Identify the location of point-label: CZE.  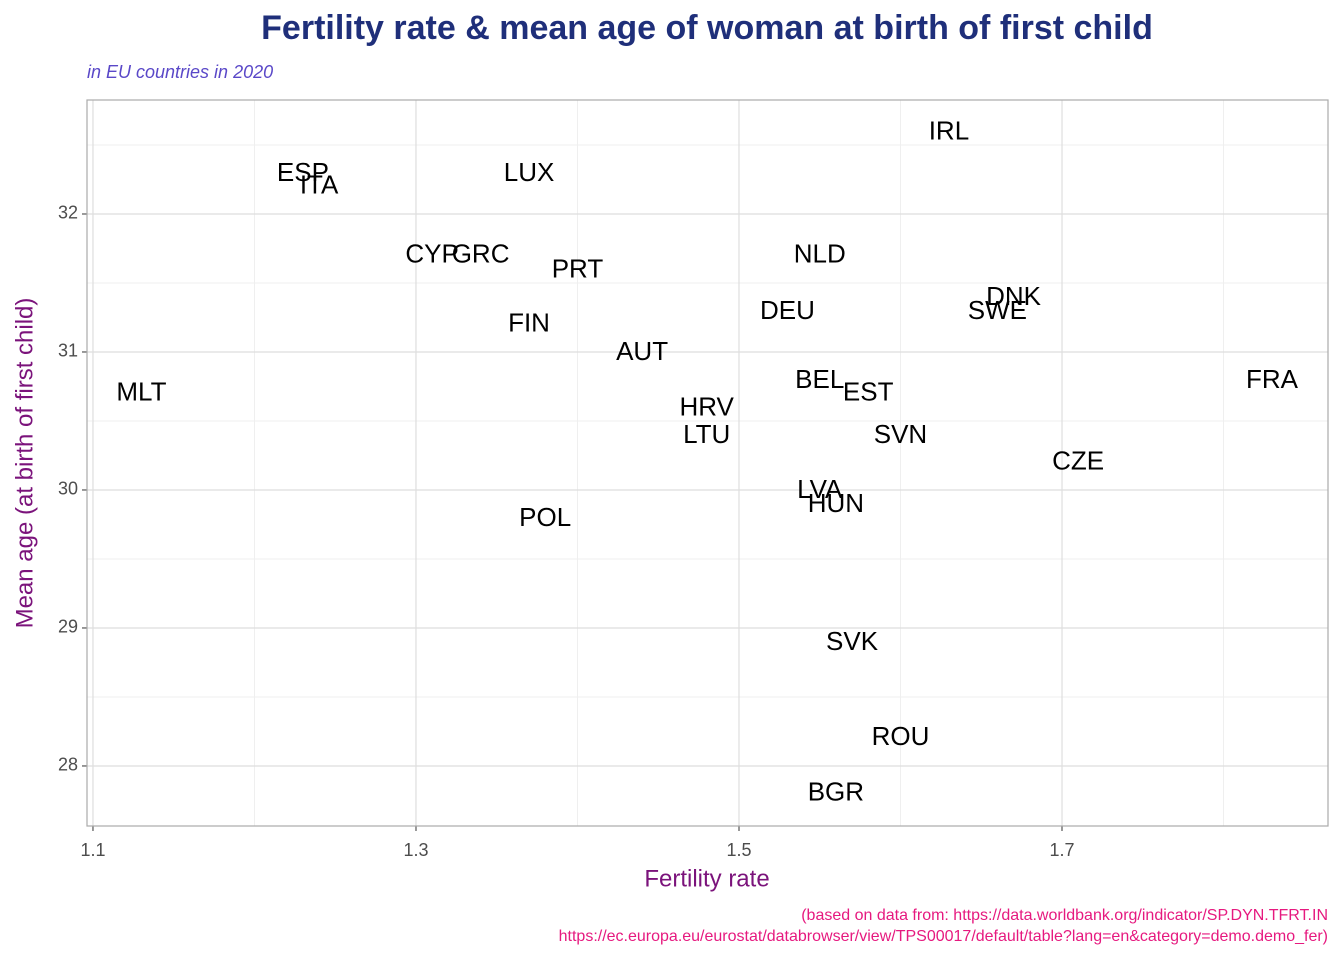
(1078, 460).